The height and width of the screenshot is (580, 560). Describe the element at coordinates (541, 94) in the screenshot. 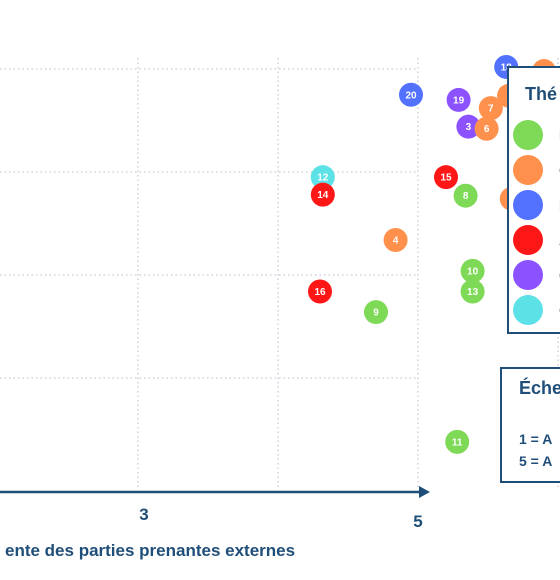

I see `legend-title: Thé` at that location.